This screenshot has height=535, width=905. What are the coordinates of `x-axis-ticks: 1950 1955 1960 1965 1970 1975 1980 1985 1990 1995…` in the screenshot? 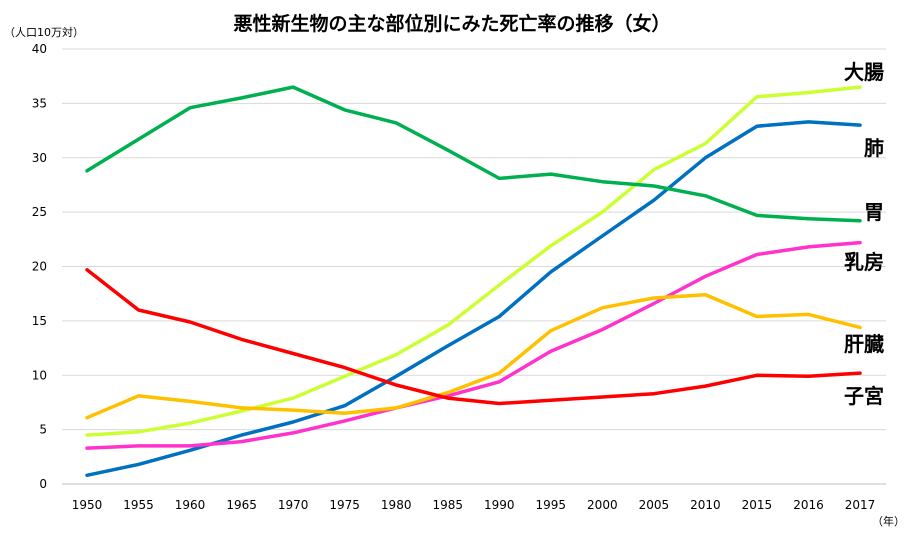 It's located at (474, 505).